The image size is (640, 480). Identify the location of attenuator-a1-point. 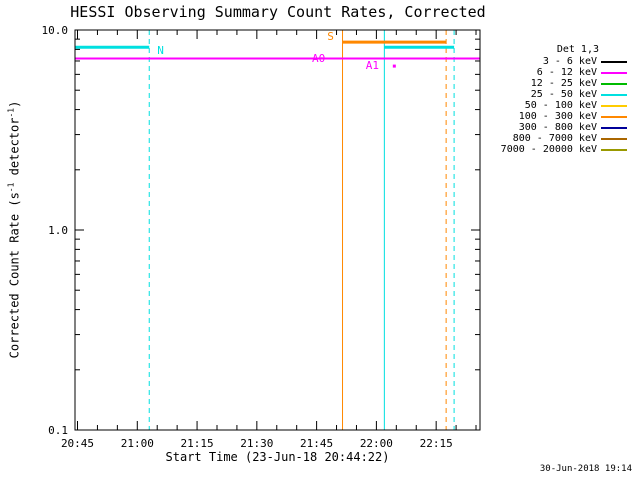
(394, 66).